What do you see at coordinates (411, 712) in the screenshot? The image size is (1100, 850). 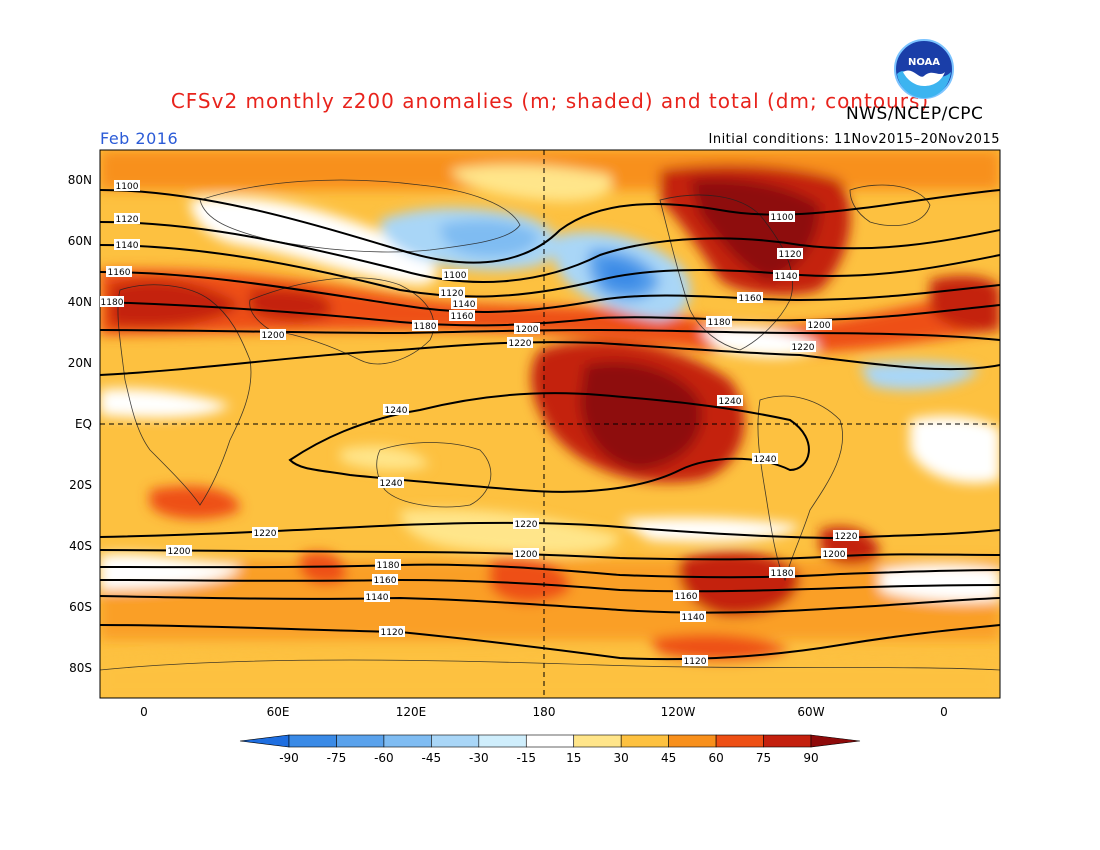 I see `lon-label: 120E` at bounding box center [411, 712].